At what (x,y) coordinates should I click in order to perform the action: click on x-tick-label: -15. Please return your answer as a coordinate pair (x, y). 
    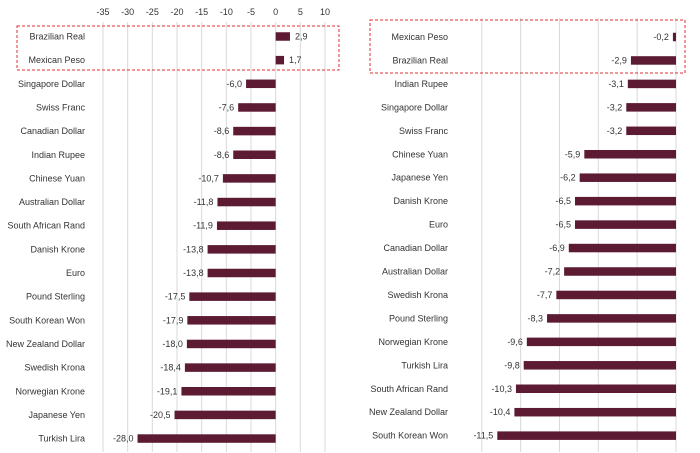
    Looking at the image, I should click on (201, 12).